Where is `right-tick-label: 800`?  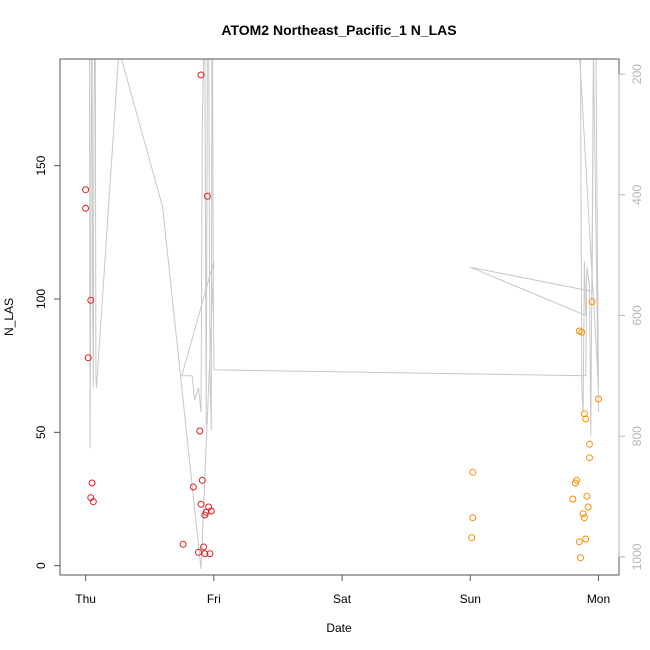
right-tick-label: 800 is located at coordinates (637, 436).